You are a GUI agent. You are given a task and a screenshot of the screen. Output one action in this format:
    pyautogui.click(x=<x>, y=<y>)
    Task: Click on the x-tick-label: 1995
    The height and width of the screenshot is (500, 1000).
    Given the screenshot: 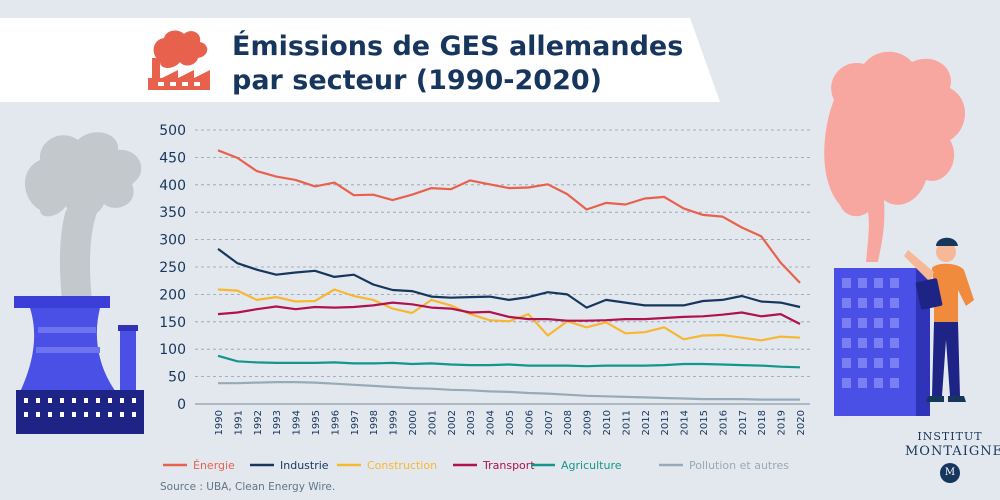 What is the action you would take?
    pyautogui.click(x=316, y=422)
    